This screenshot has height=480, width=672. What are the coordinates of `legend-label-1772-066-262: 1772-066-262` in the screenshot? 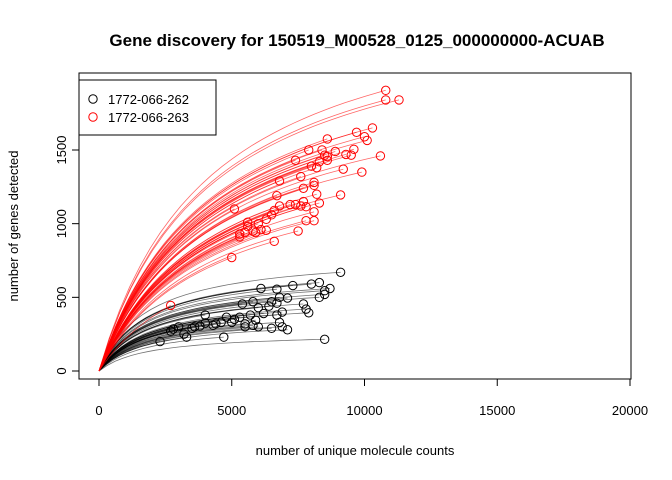 It's located at (148, 99).